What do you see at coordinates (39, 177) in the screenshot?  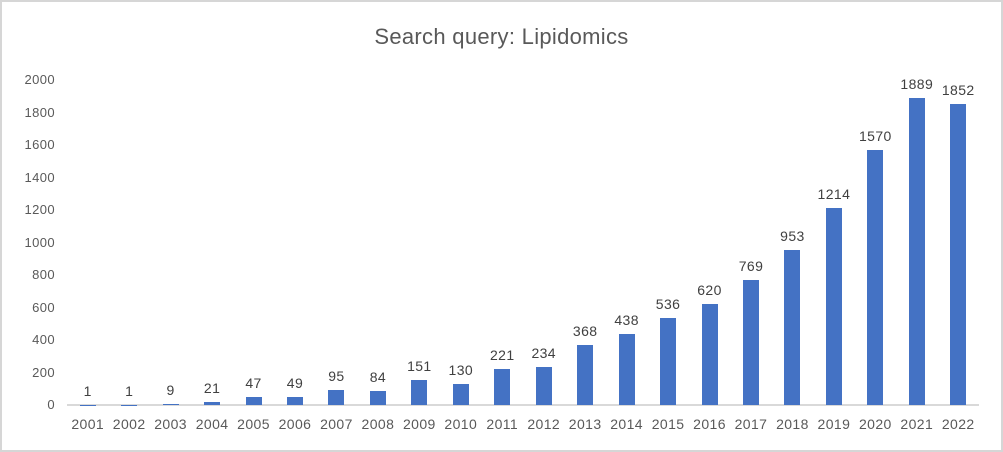 I see `y-tick-label: 1400` at bounding box center [39, 177].